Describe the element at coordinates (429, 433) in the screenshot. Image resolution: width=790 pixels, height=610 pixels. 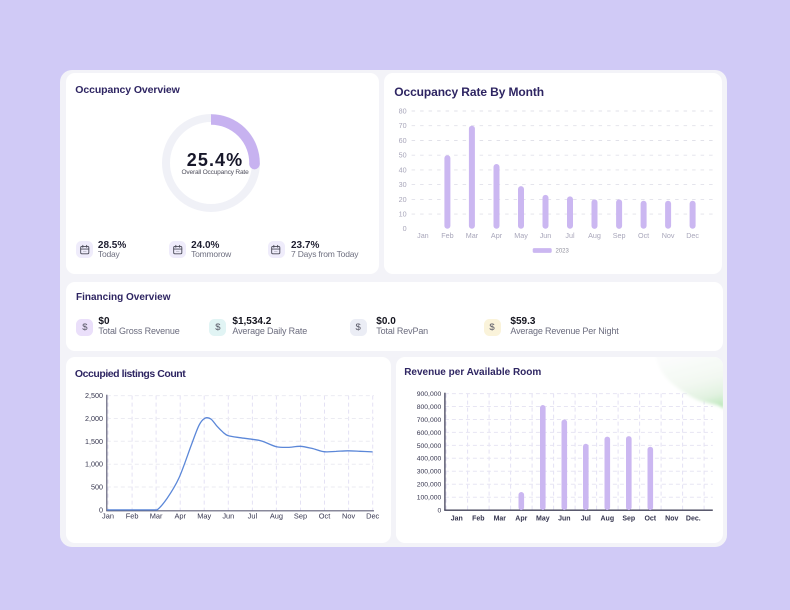
I see `svg-text: 600,000` at that location.